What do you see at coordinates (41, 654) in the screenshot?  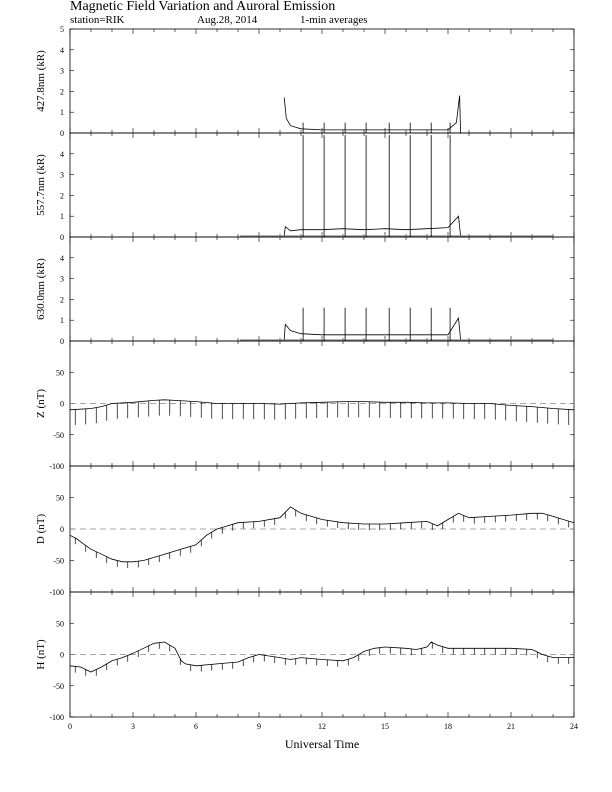 I see `y-axis-label: H (nT)` at bounding box center [41, 654].